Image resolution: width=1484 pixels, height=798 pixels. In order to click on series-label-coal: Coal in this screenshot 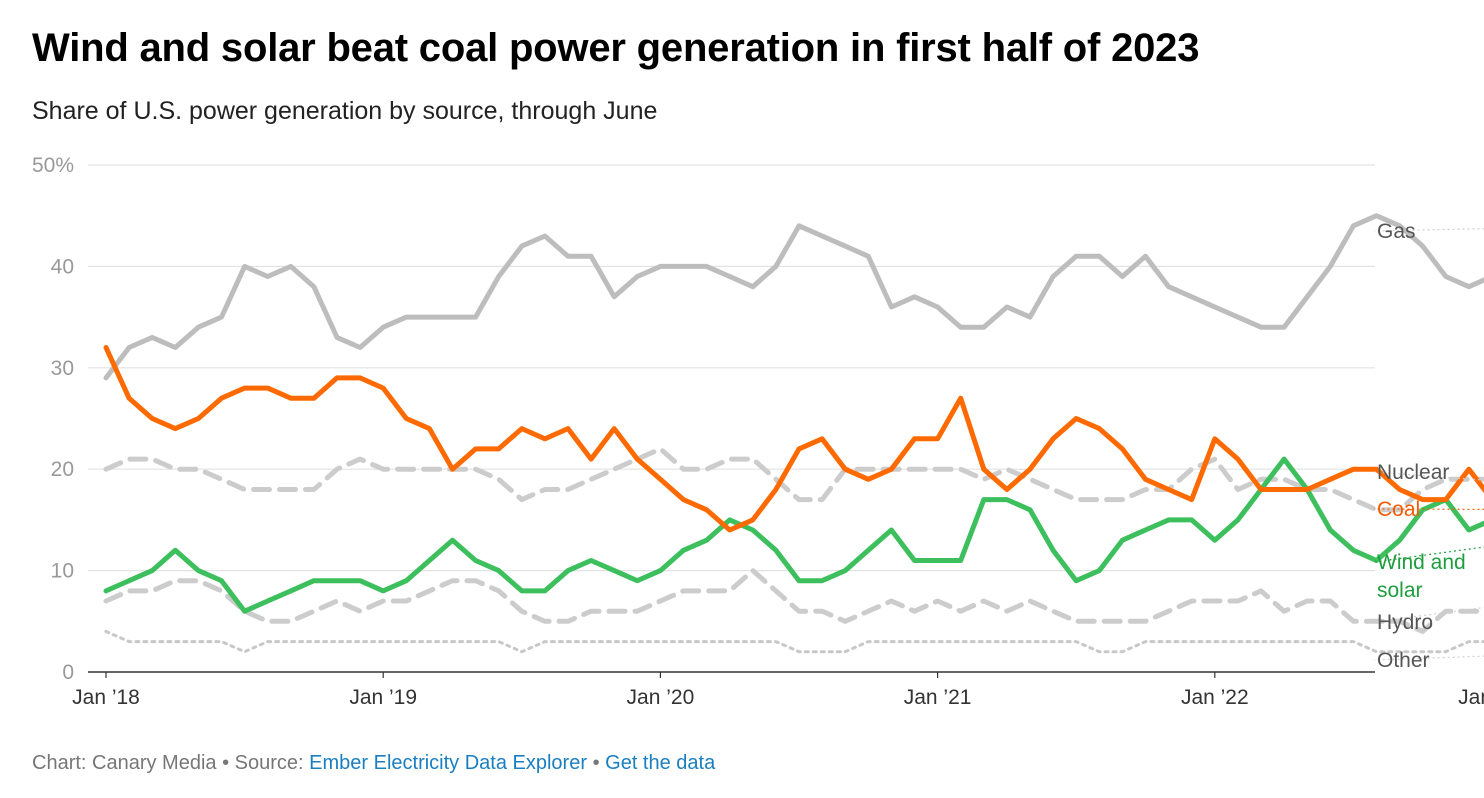, I will do `click(1398, 509)`.